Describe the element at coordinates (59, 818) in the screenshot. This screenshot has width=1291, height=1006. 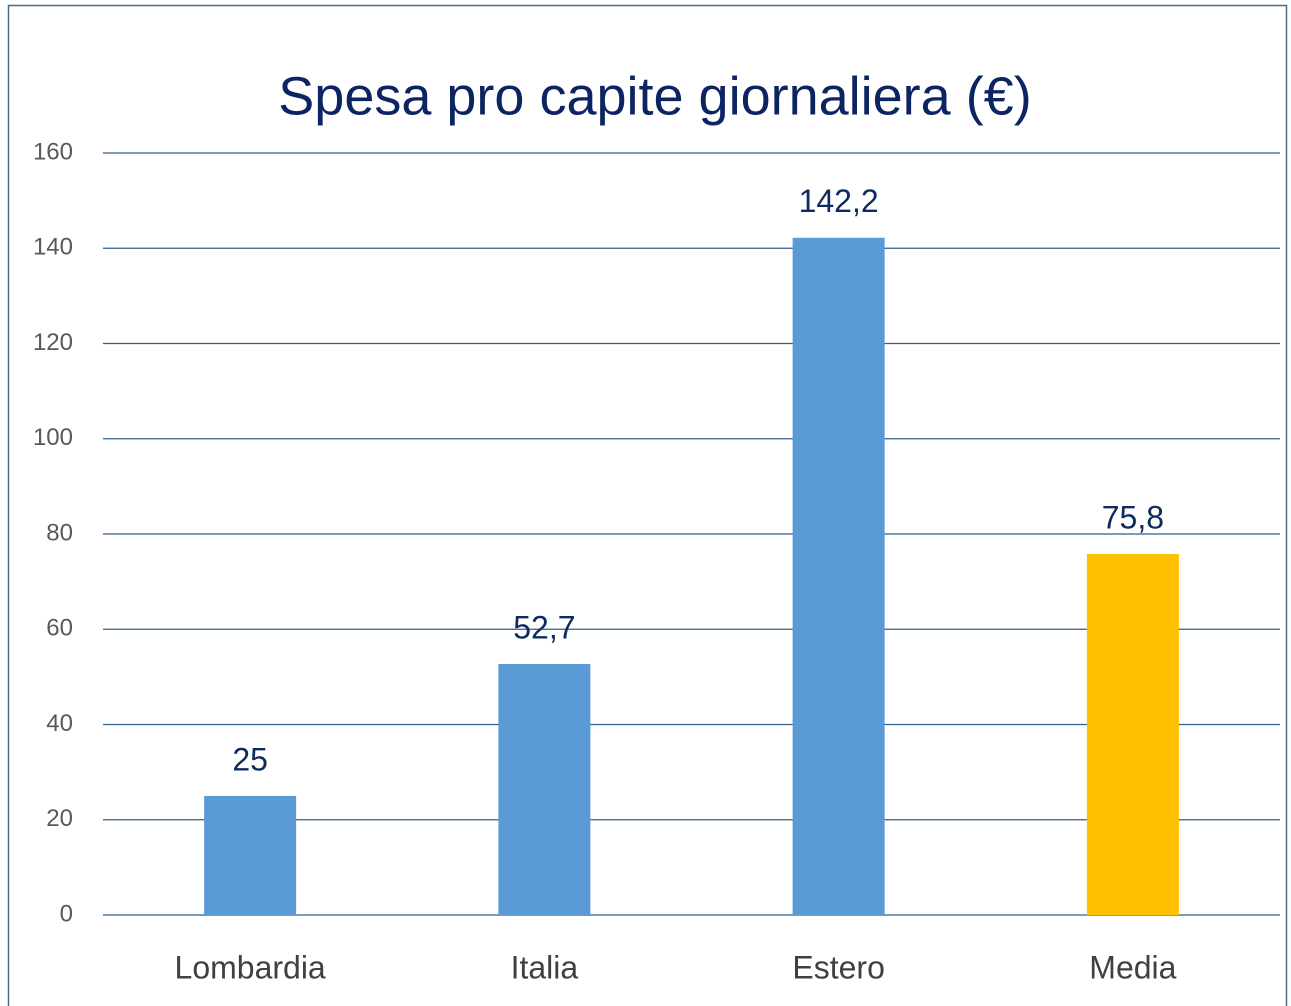
I see `y-tick-label: 20` at that location.